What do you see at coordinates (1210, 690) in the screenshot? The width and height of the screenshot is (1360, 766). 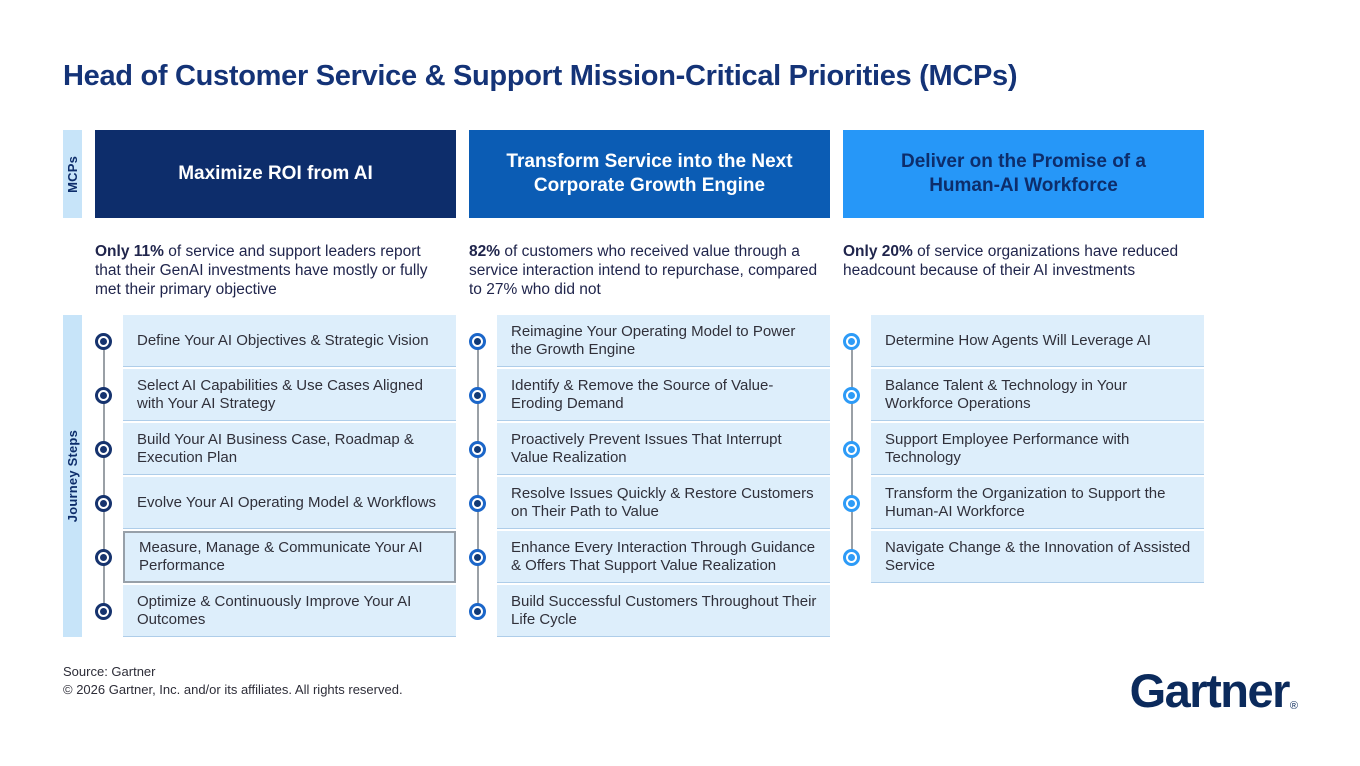 I see `gartner-logo-text: Gartner` at bounding box center [1210, 690].